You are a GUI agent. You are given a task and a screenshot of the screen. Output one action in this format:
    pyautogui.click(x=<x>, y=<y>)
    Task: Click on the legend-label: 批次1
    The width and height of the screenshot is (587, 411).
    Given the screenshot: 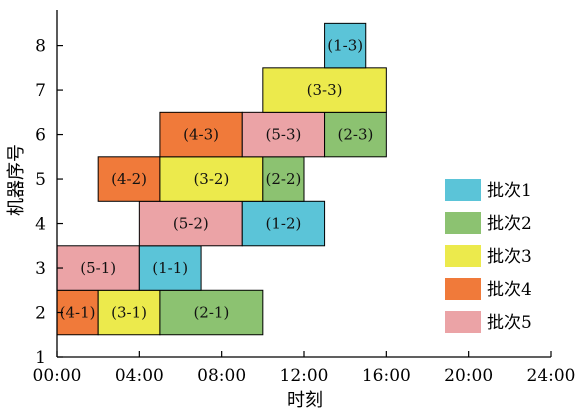 What is the action you would take?
    pyautogui.click(x=509, y=191)
    